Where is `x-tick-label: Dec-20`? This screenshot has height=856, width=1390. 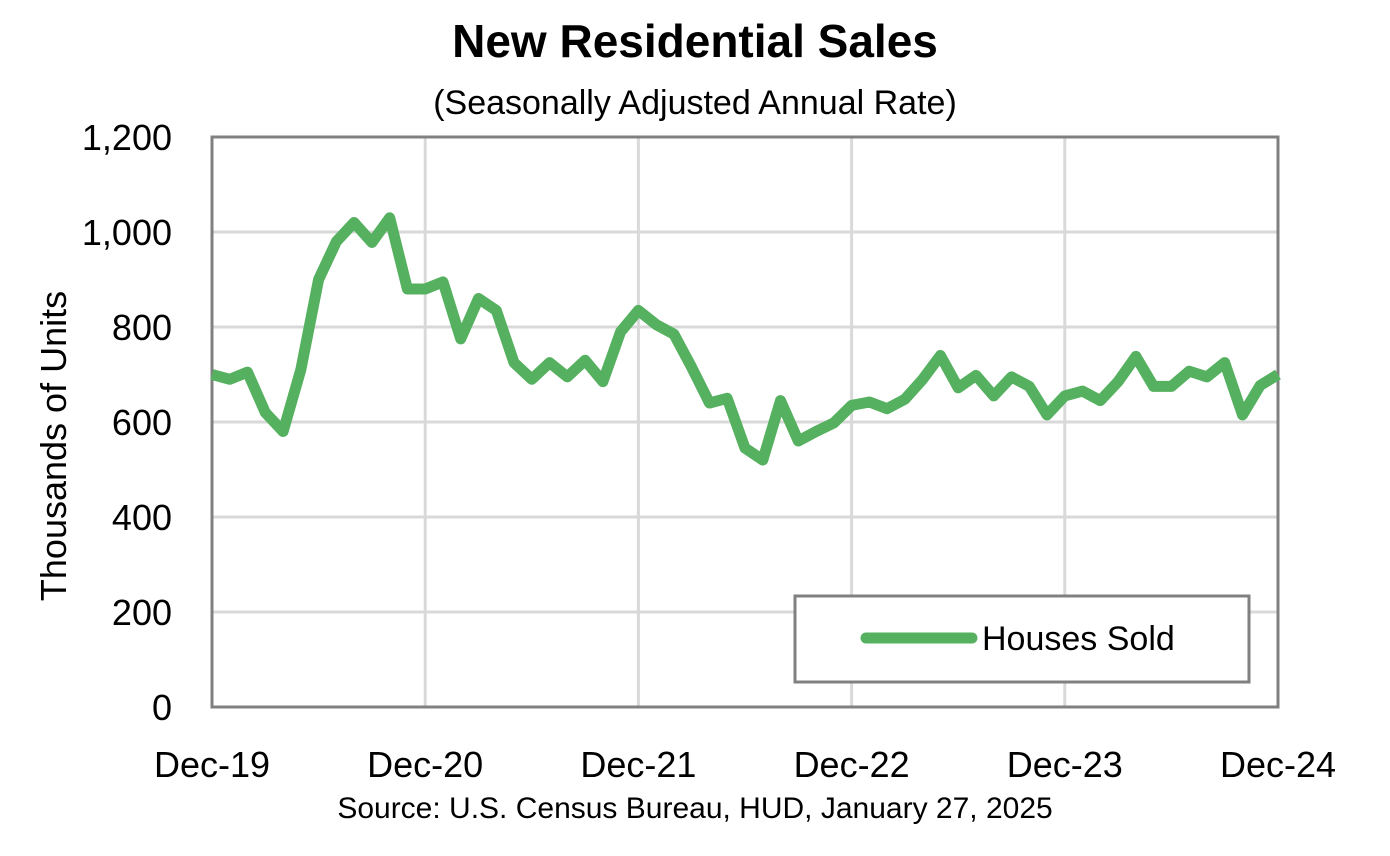 x-tick-label: Dec-20 is located at coordinates (425, 764).